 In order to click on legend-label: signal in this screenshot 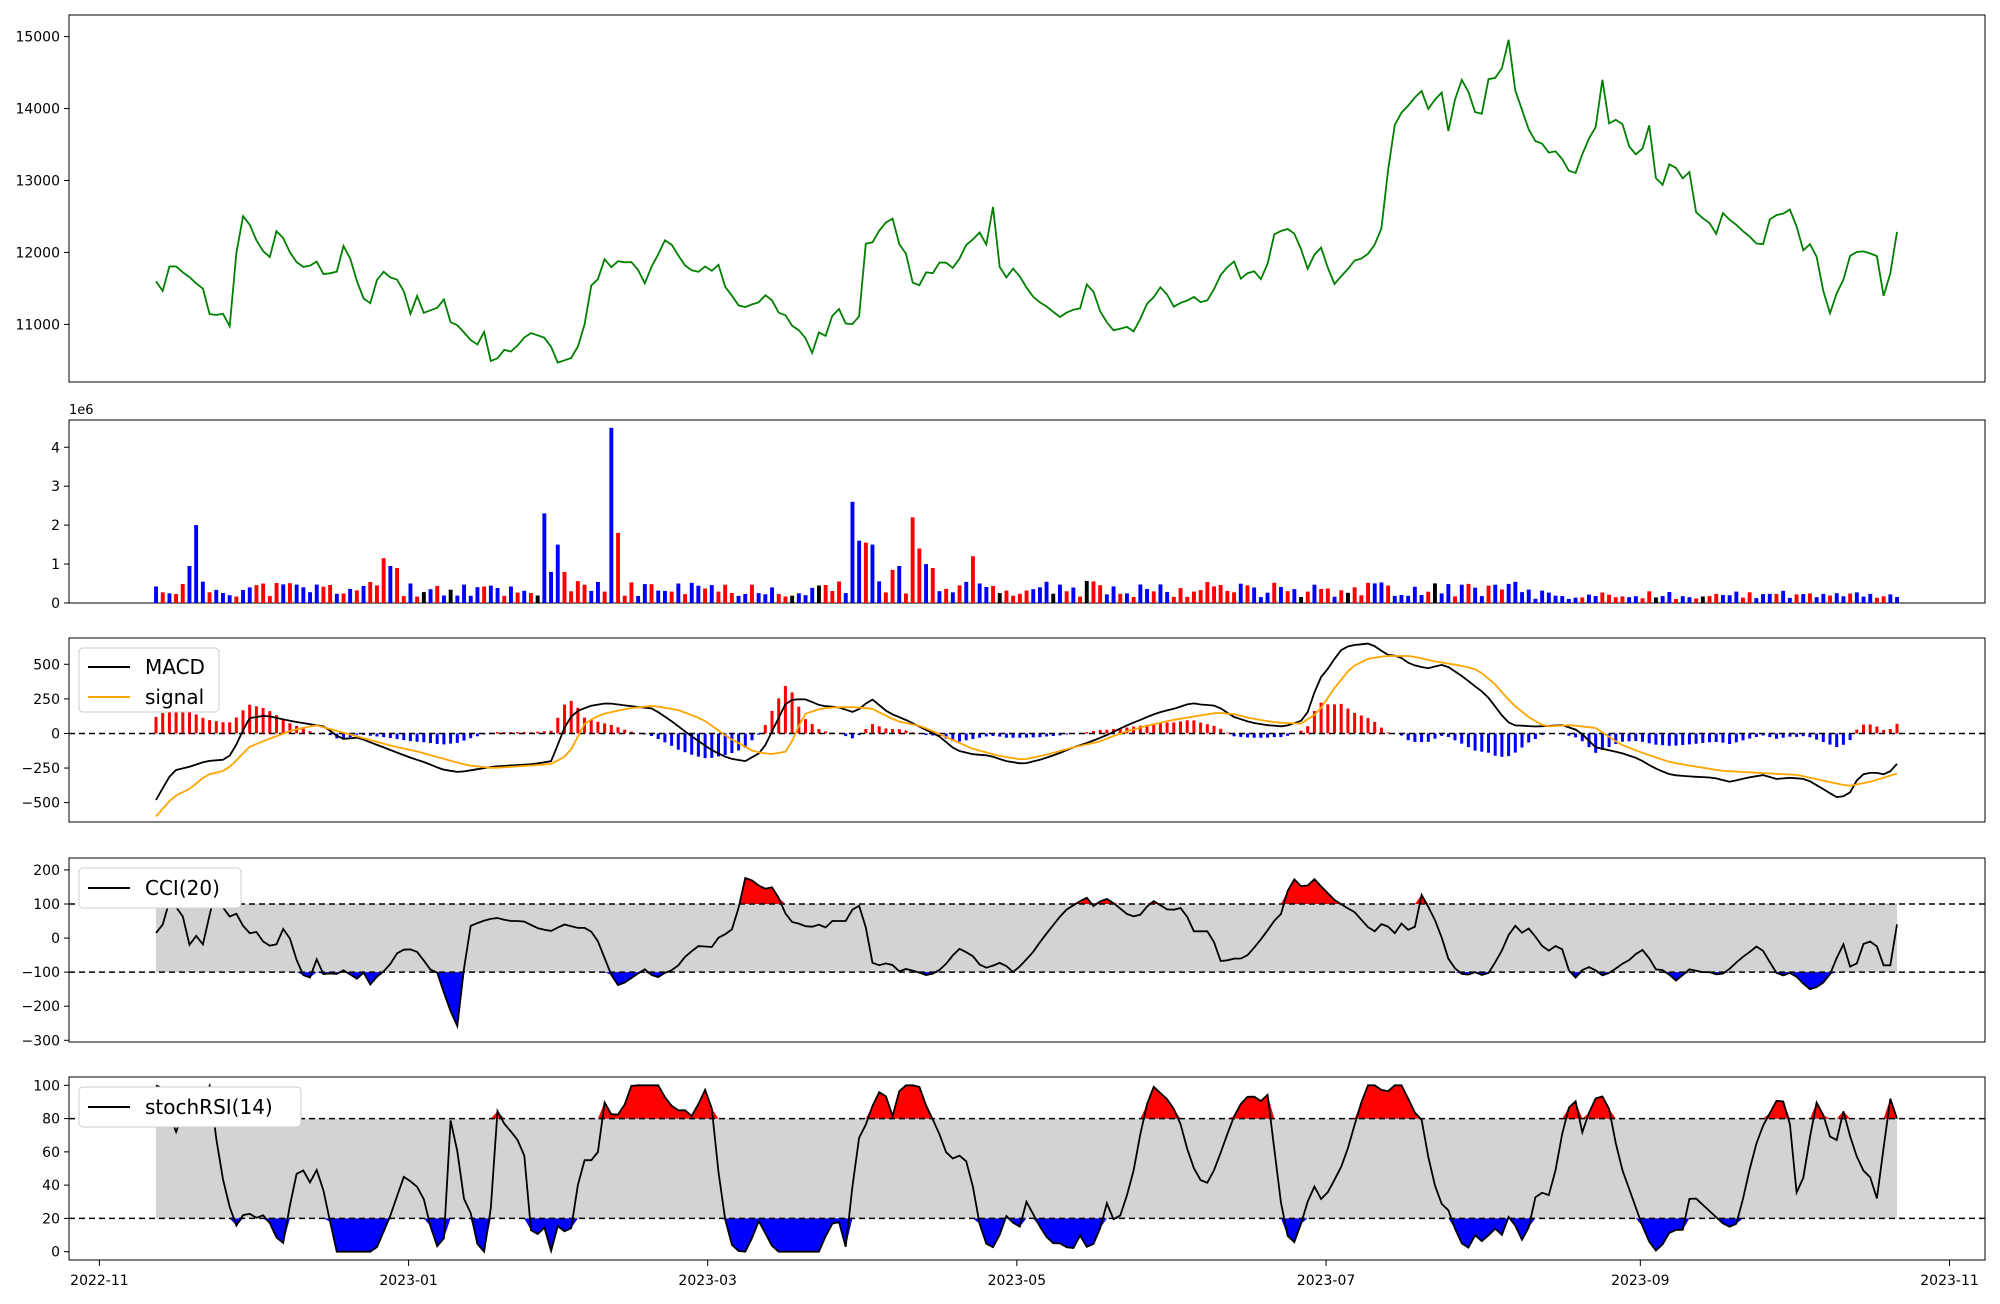, I will do `click(174, 697)`.